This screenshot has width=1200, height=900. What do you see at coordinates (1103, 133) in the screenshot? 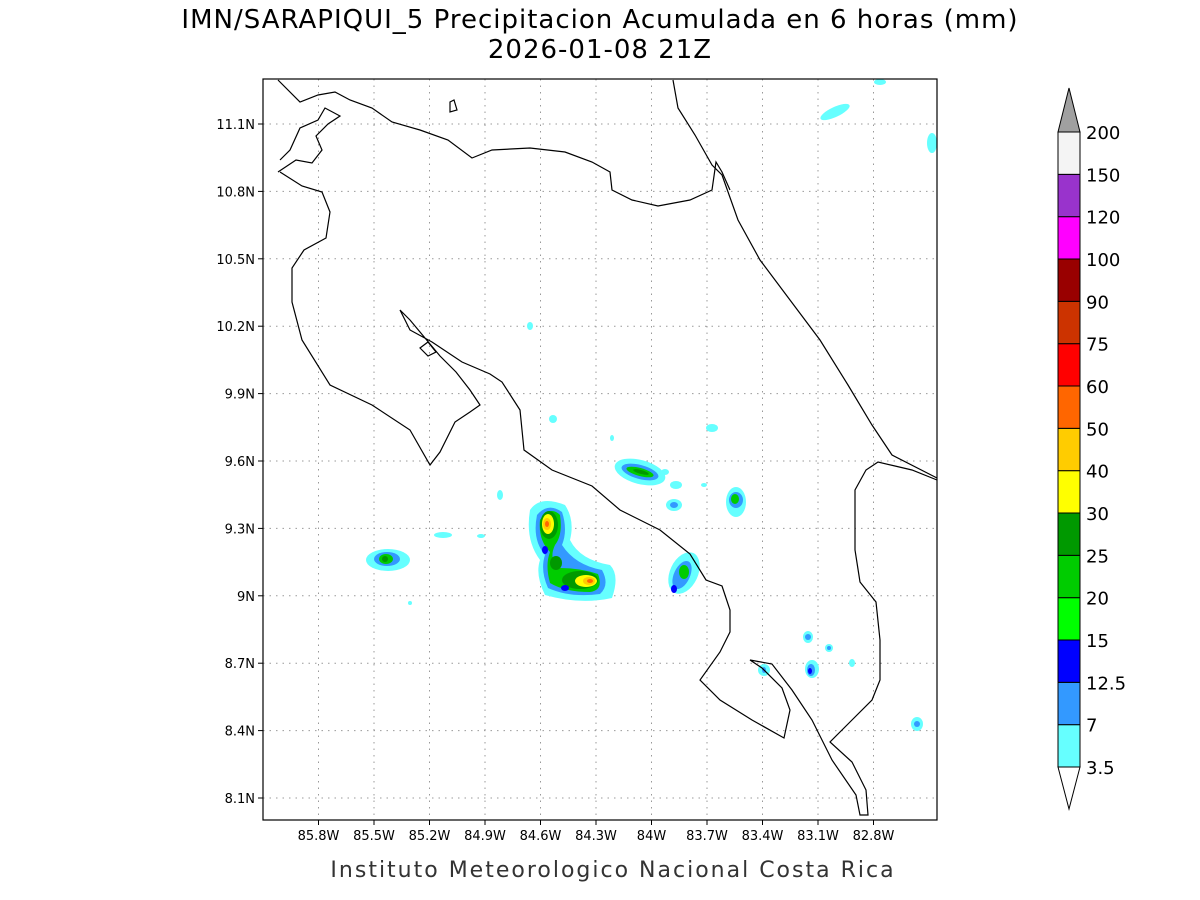
I see `colorbar-label: 200` at bounding box center [1103, 133].